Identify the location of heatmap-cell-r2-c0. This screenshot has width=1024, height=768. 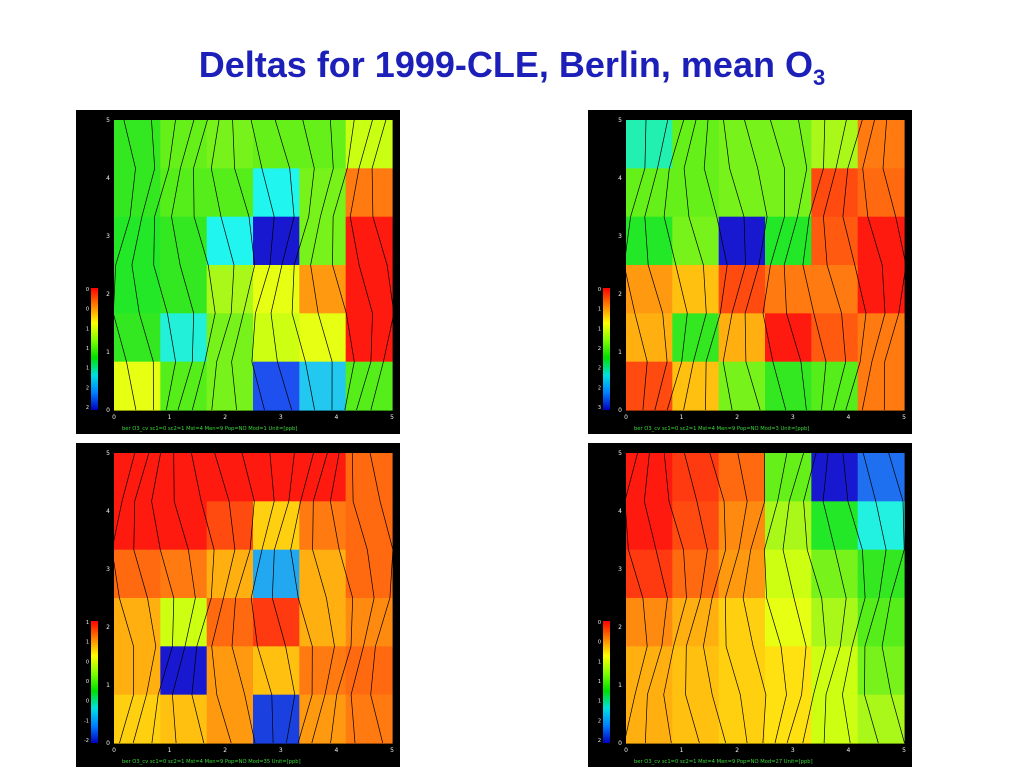
(649, 574).